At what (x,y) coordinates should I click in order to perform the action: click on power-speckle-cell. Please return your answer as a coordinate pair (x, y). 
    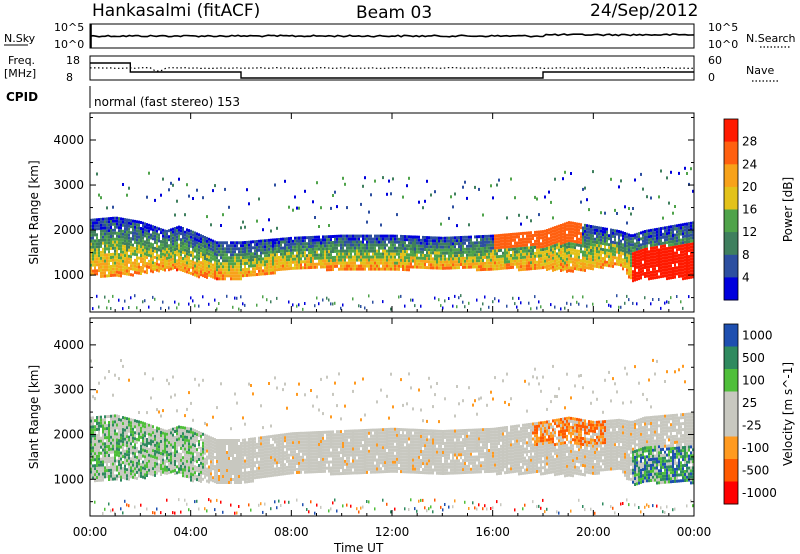
    Looking at the image, I should click on (161, 308).